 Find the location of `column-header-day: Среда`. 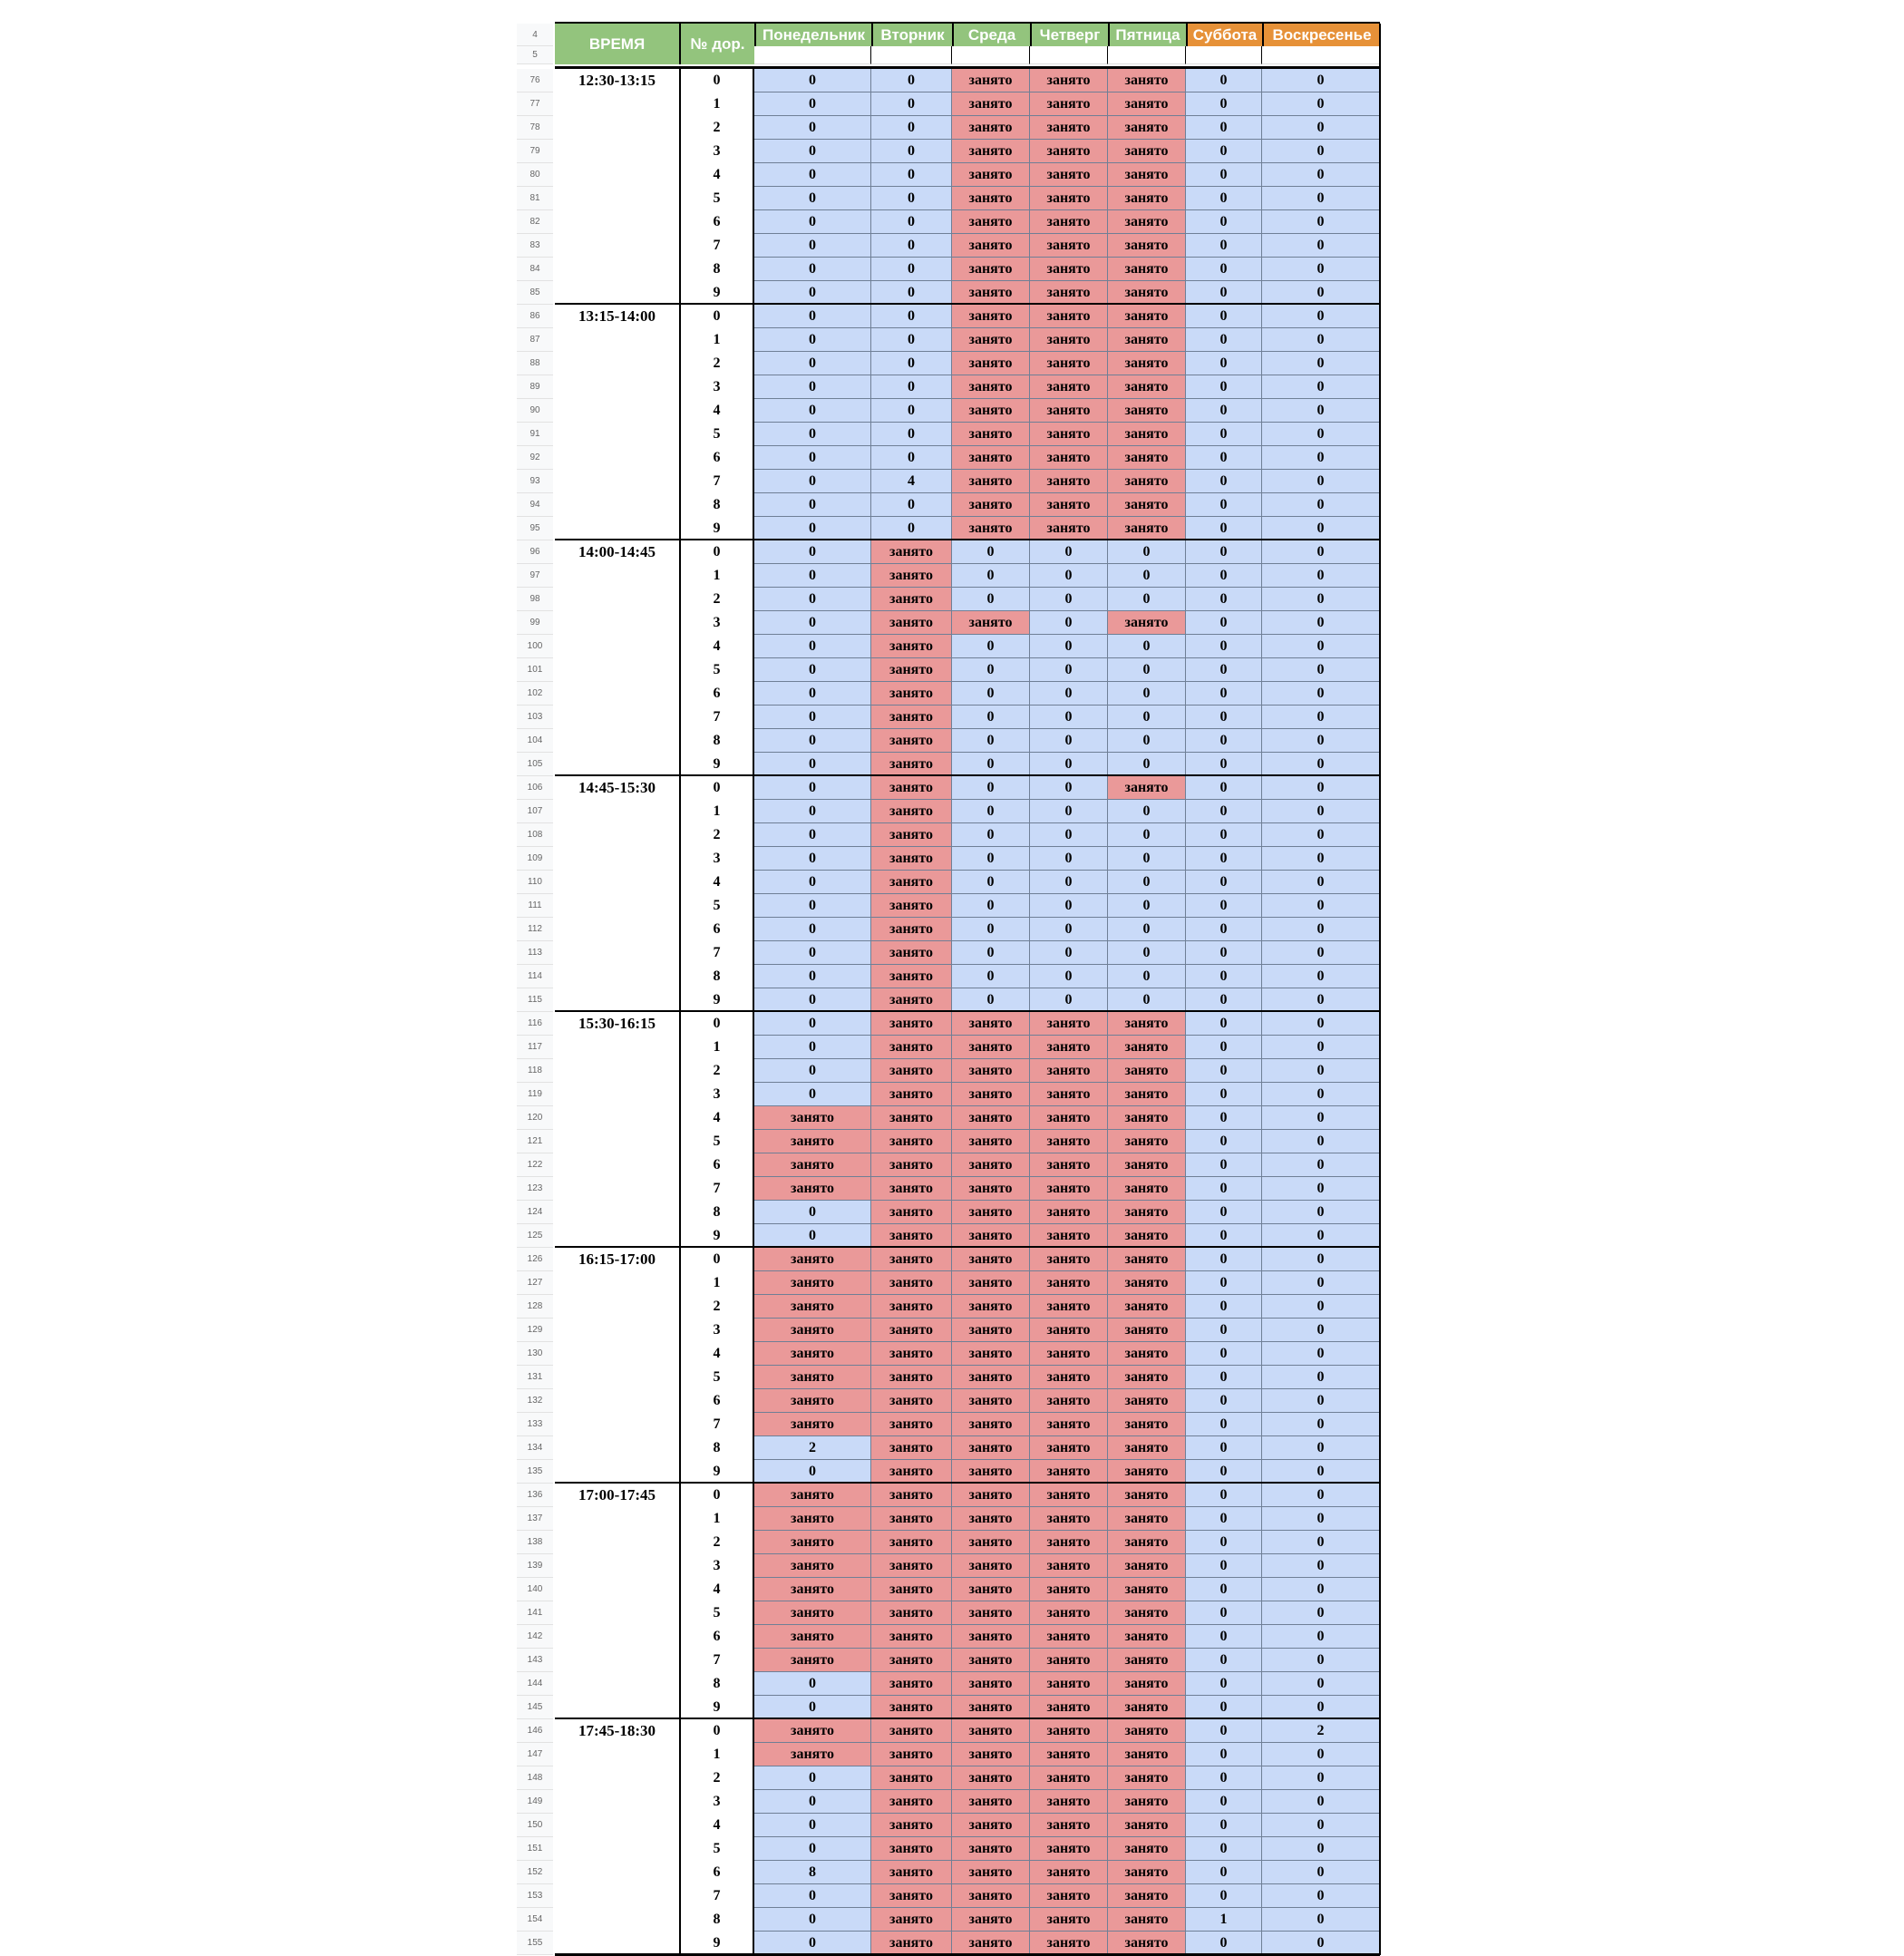

column-header-day: Среда is located at coordinates (991, 35).